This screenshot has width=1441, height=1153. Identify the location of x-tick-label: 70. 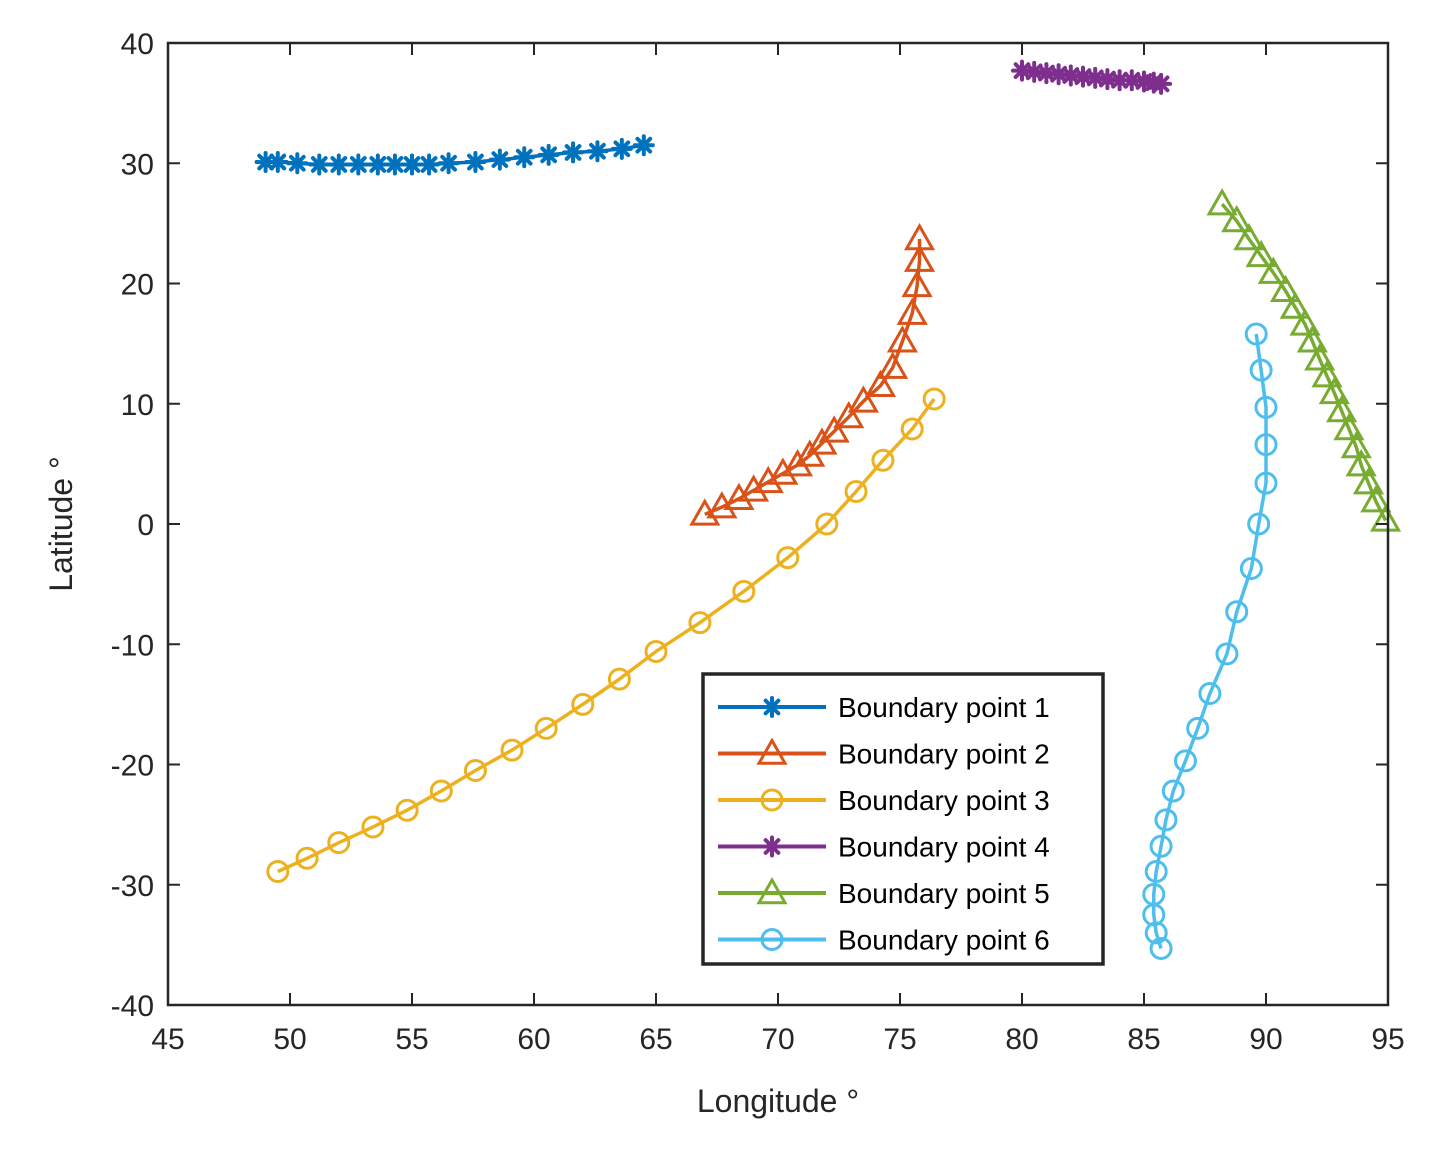
(777, 1039).